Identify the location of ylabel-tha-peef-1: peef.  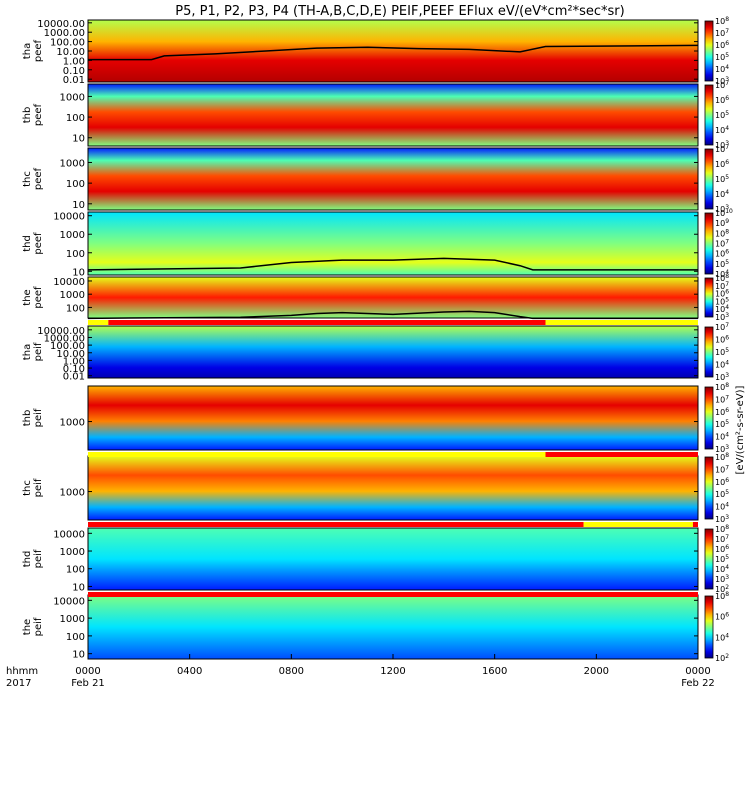
(38, 50).